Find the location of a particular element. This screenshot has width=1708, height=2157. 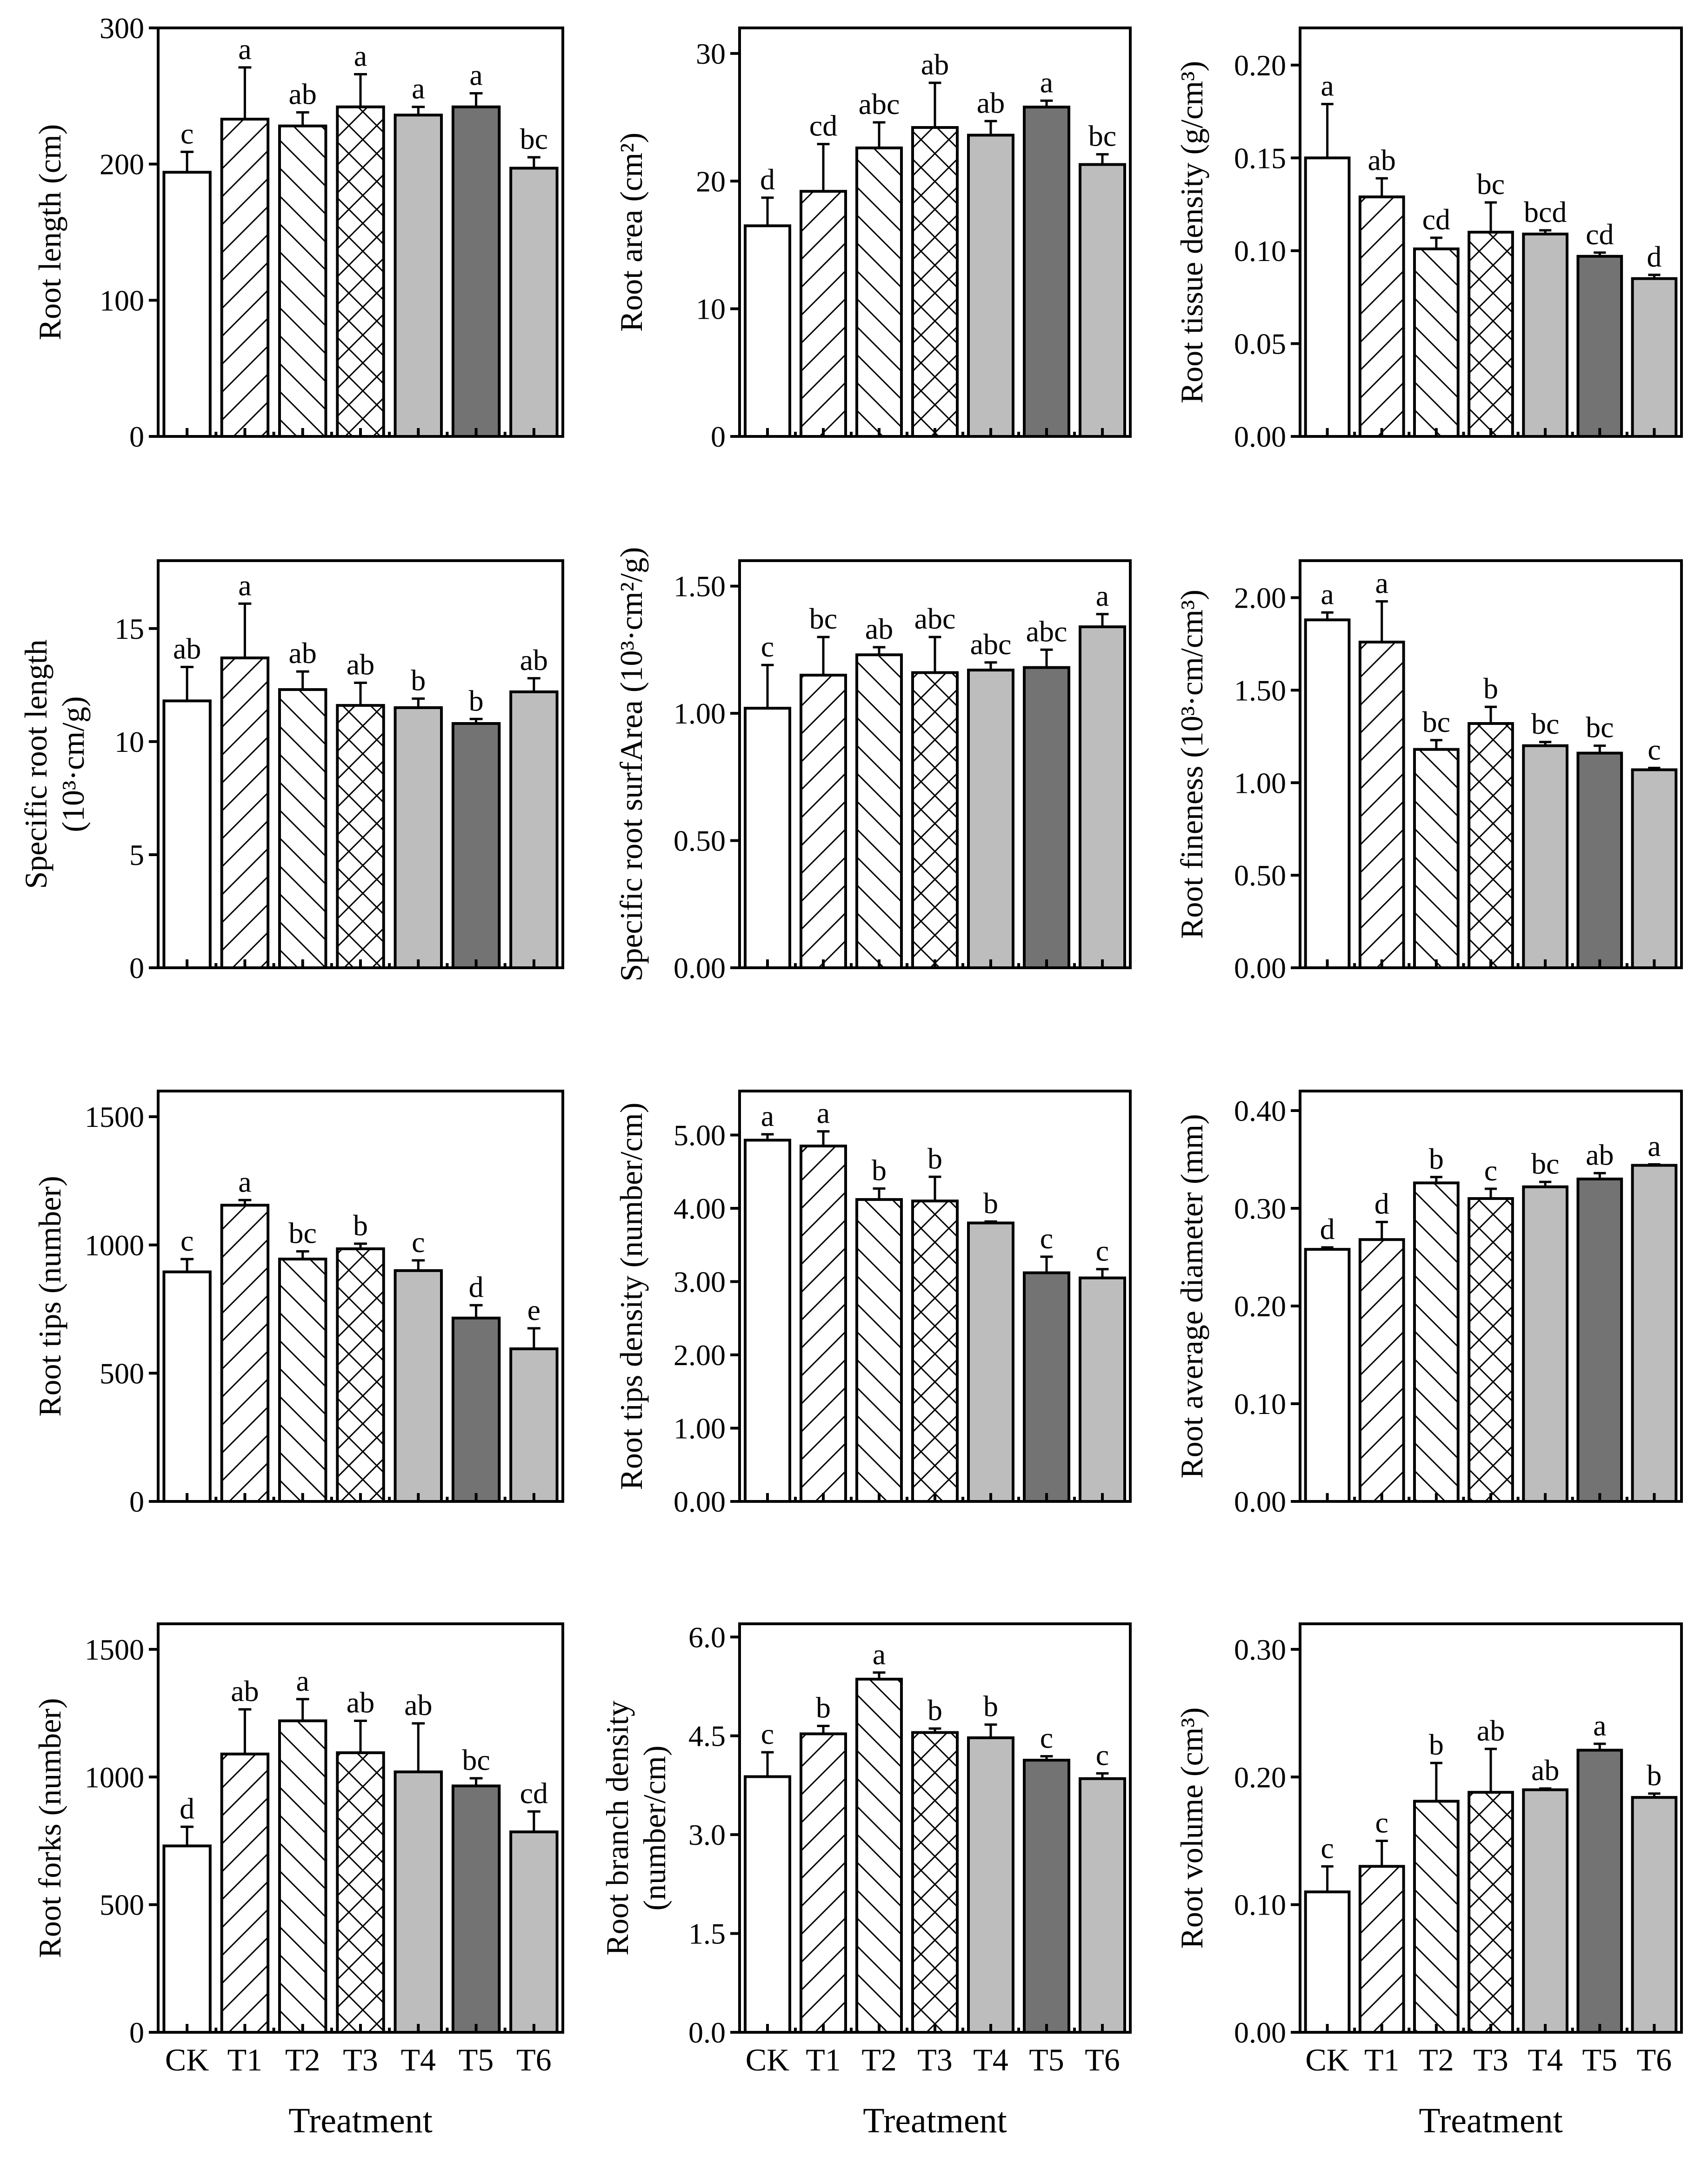

y-tick-label: 5 is located at coordinates (136, 854).